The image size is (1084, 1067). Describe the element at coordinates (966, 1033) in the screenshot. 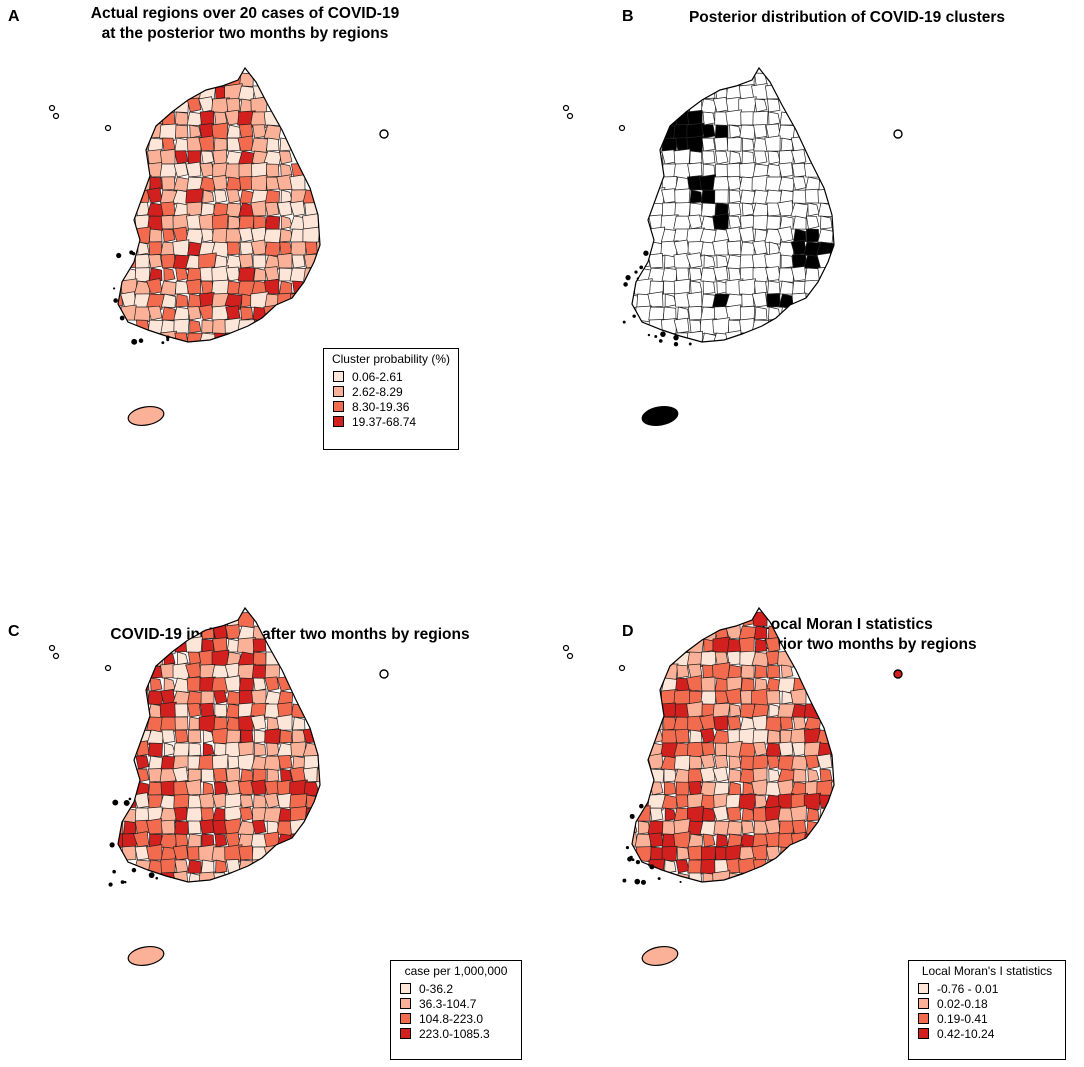

I see `legend-label: 0.42-10.24` at that location.